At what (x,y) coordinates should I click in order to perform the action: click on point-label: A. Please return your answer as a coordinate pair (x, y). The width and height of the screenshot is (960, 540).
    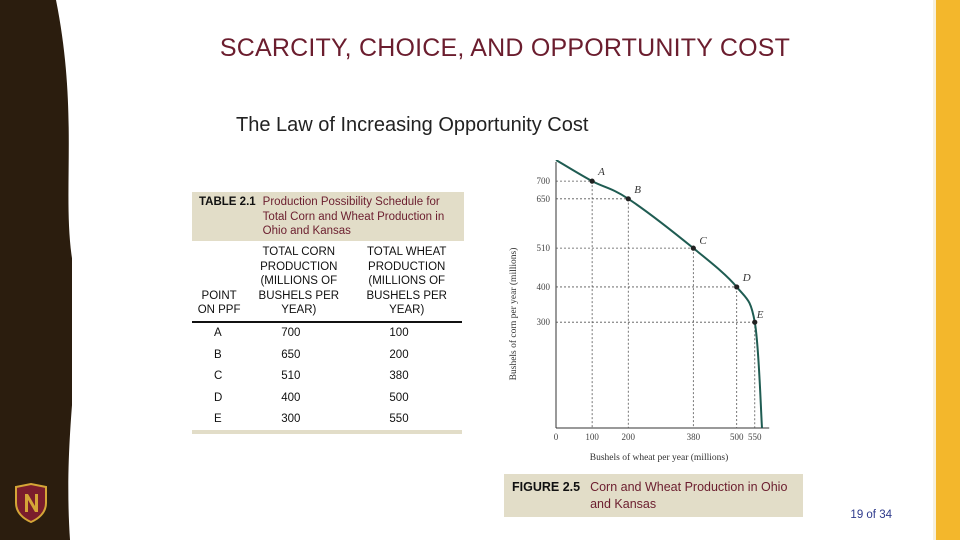
    Looking at the image, I should click on (601, 172).